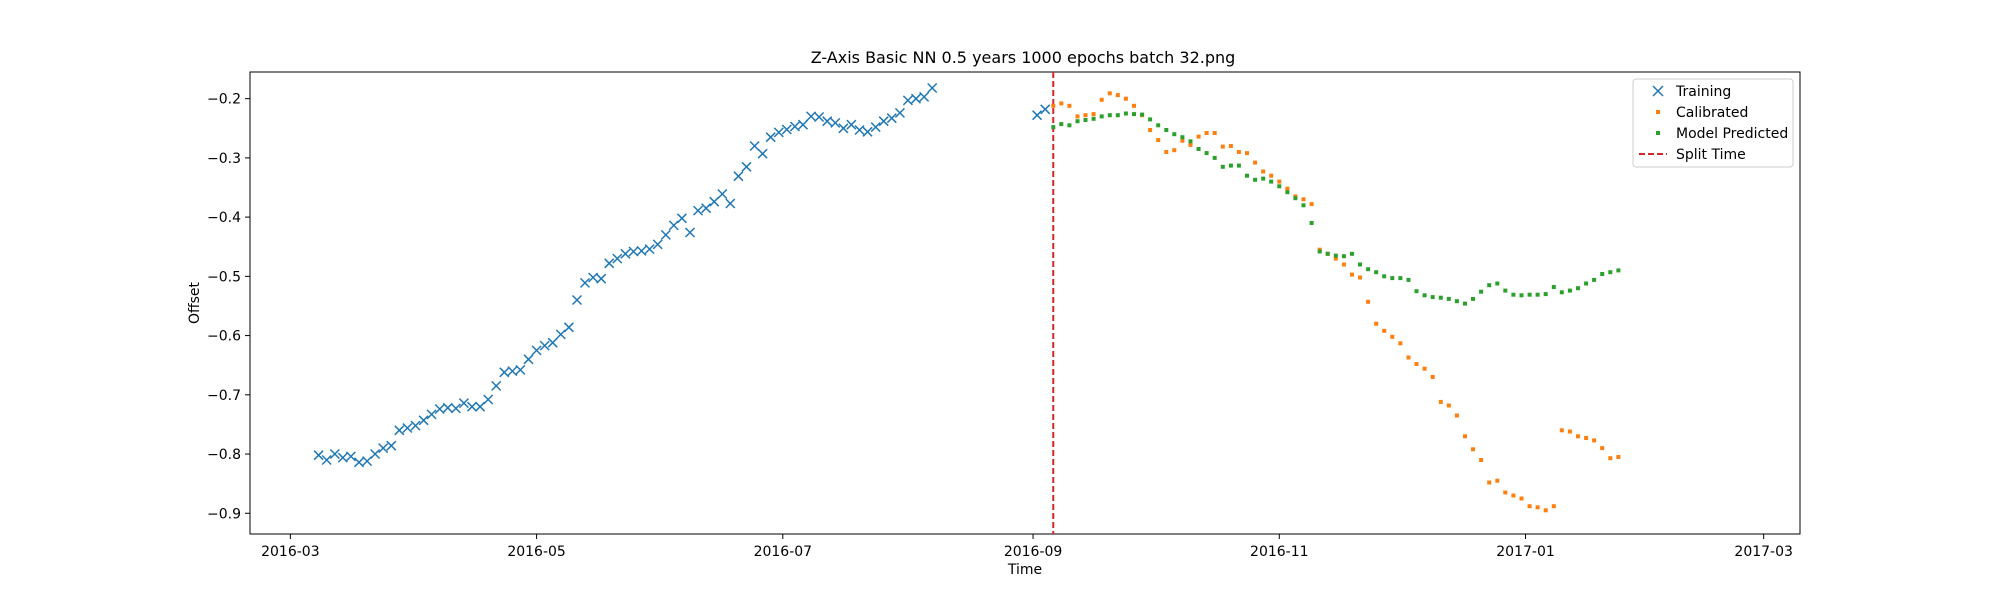 The height and width of the screenshot is (600, 2000). What do you see at coordinates (1658, 112) in the screenshot?
I see `legend-marker-calibrated` at bounding box center [1658, 112].